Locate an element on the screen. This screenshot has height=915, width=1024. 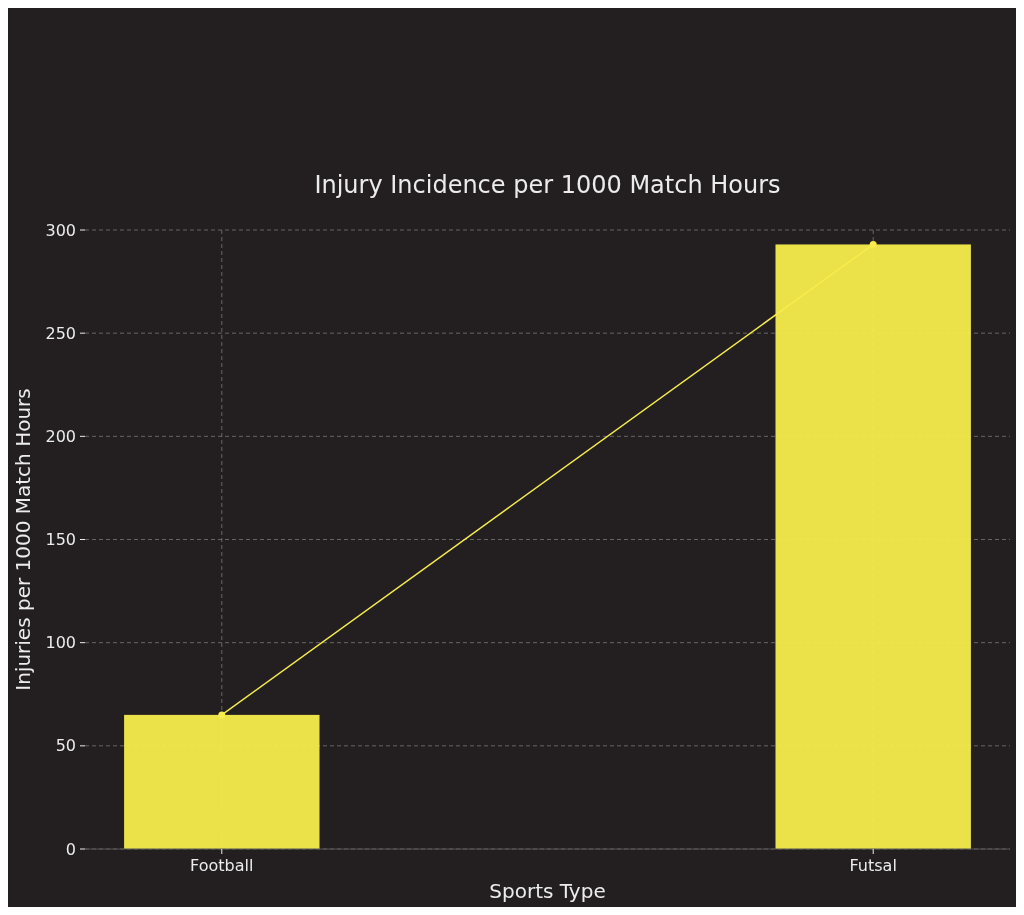
x-tick-label: Futsal is located at coordinates (873, 865).